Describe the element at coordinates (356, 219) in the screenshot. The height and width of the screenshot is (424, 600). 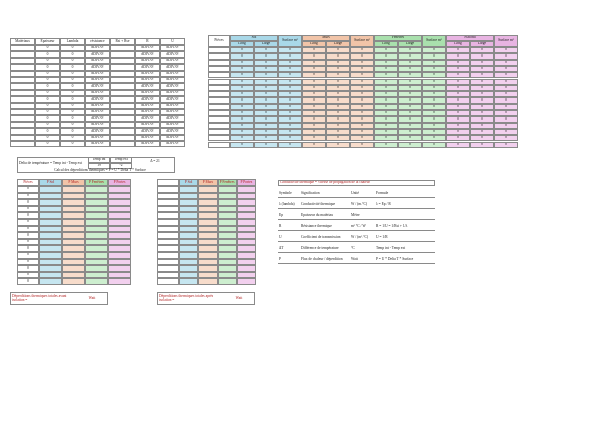
I see `row-rule` at that location.